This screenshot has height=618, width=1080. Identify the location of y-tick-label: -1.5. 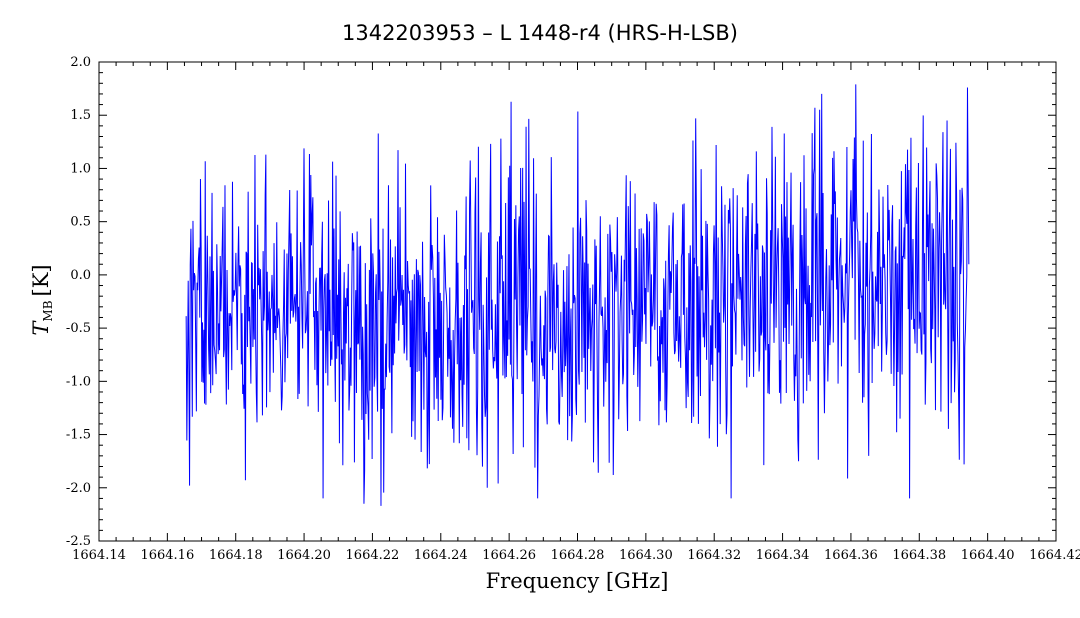
(78, 435).